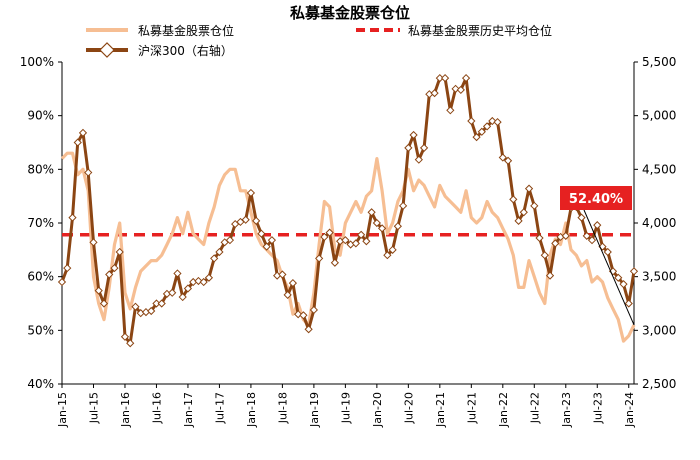  Describe the element at coordinates (596, 198) in the screenshot. I see `callout-box` at that location.